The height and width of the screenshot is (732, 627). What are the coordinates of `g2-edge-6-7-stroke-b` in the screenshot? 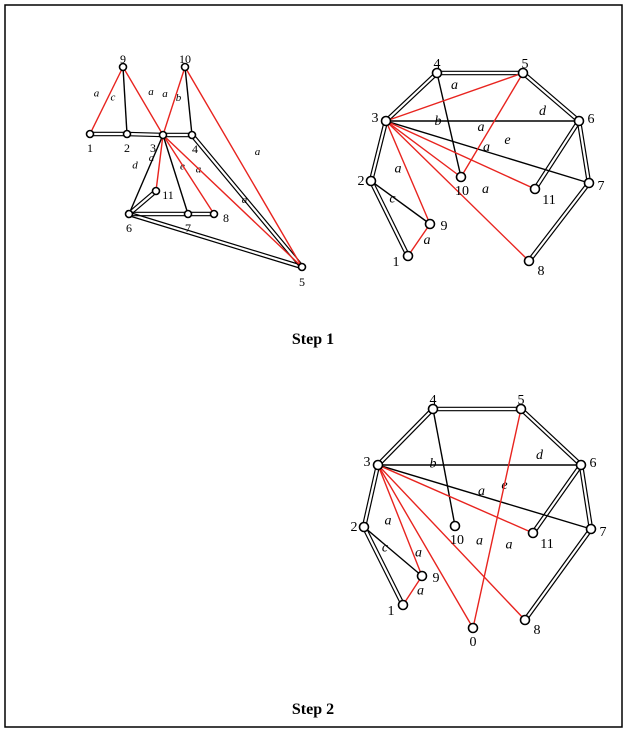 It's located at (586, 151).